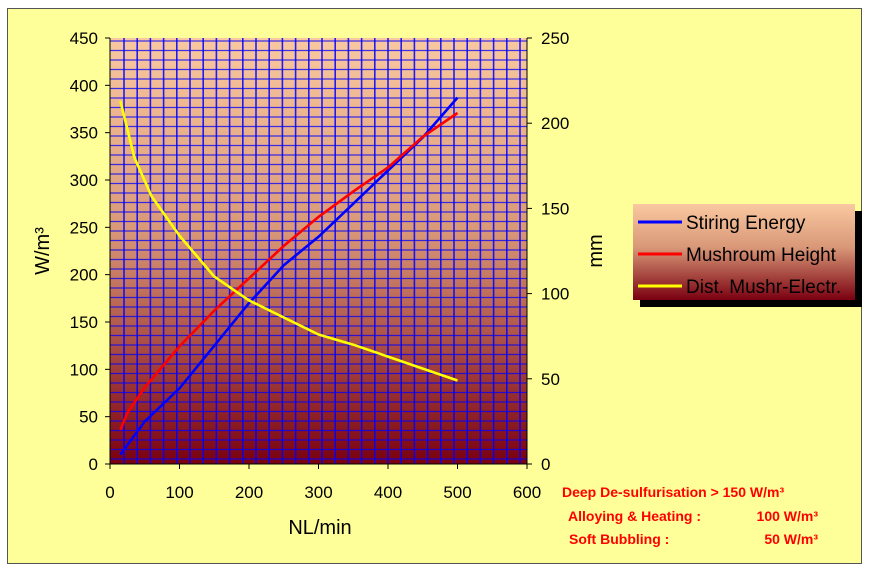 The width and height of the screenshot is (872, 573). I want to click on right-tick-label: 50, so click(550, 379).